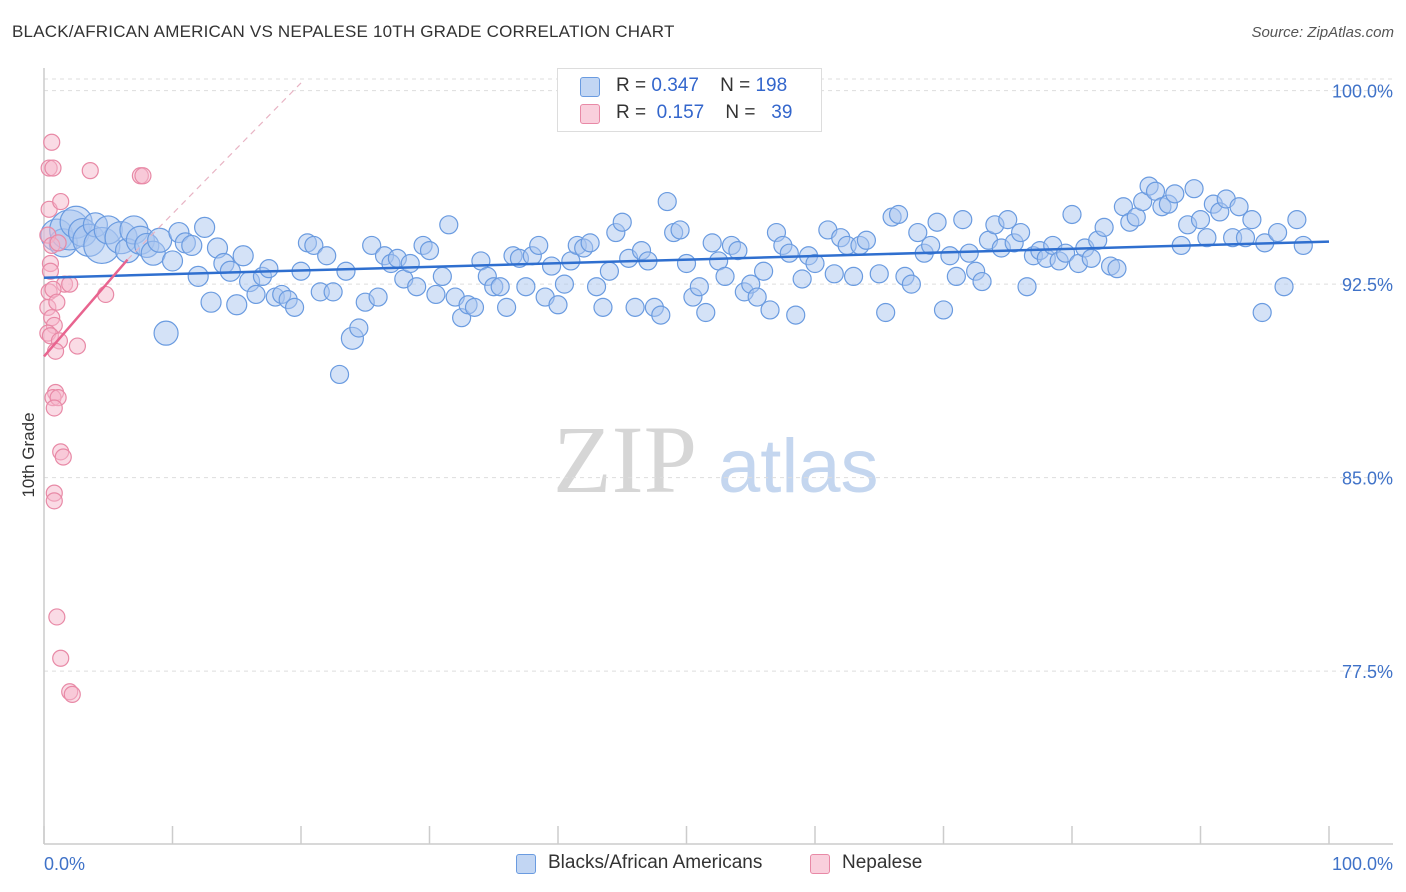  I want to click on legend-n-value-blacks: 198, so click(771, 85).